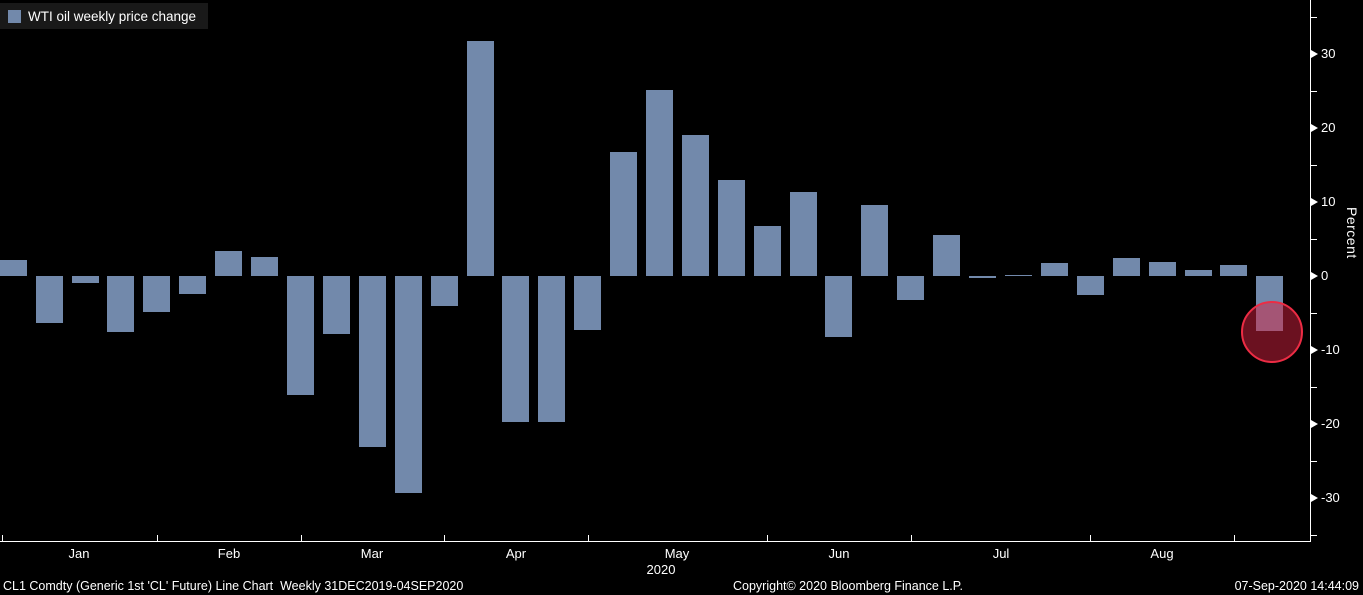 This screenshot has height=595, width=1363. What do you see at coordinates (14, 16) in the screenshot?
I see `legend-swatch-icon` at bounding box center [14, 16].